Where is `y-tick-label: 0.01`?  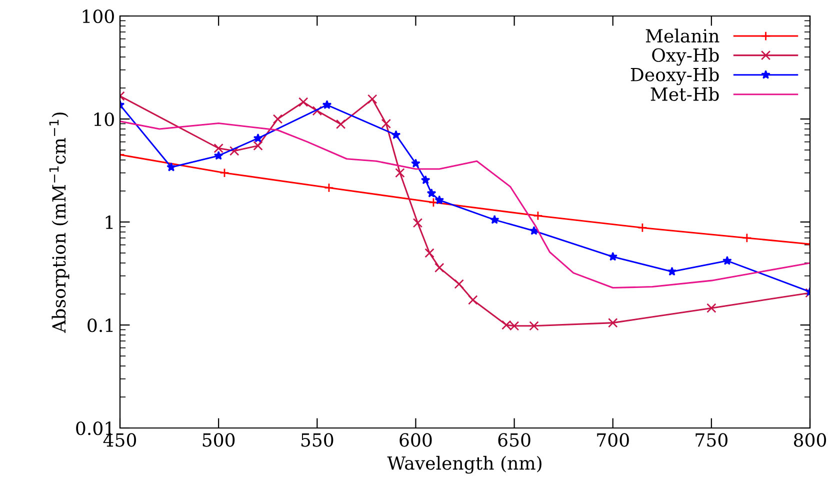
y-tick-label: 0.01 is located at coordinates (94, 428).